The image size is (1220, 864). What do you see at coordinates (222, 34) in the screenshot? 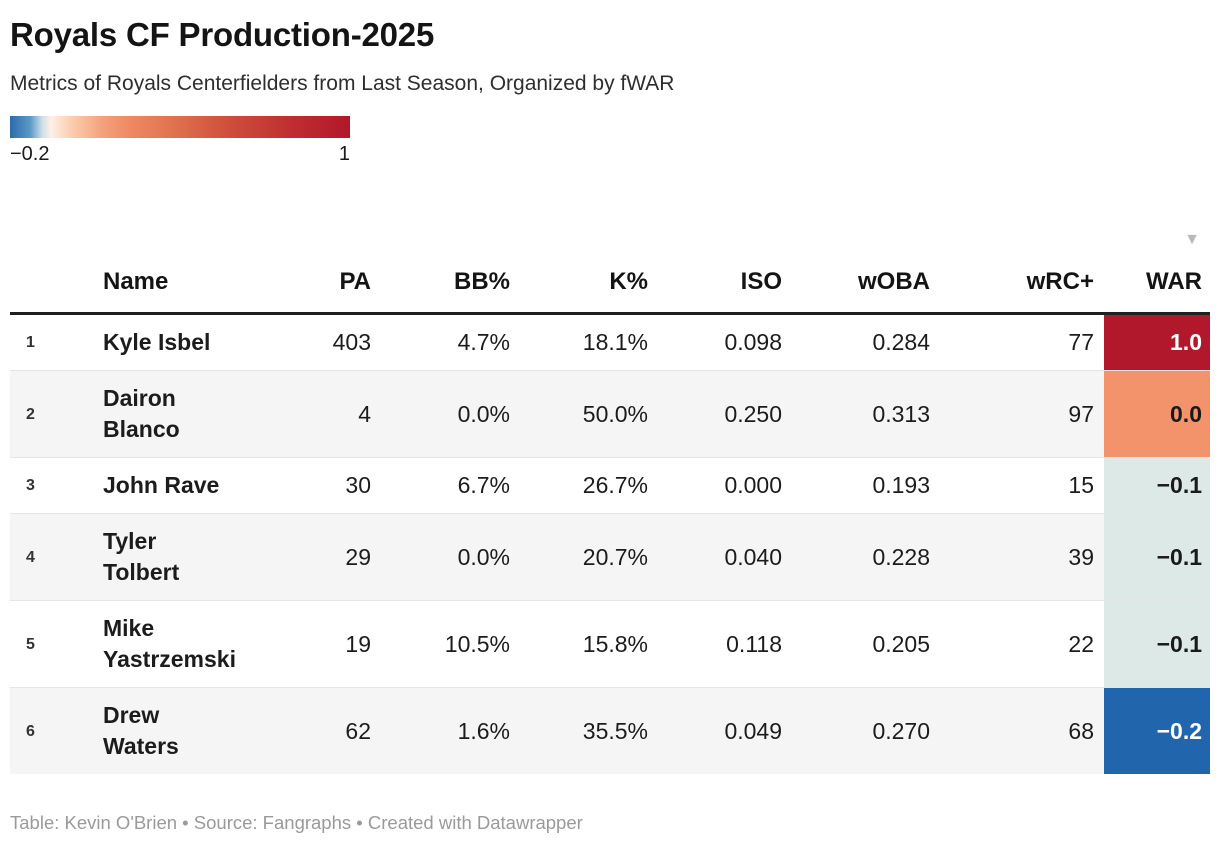
I see `page-title: Royals CF Production-2025` at bounding box center [222, 34].